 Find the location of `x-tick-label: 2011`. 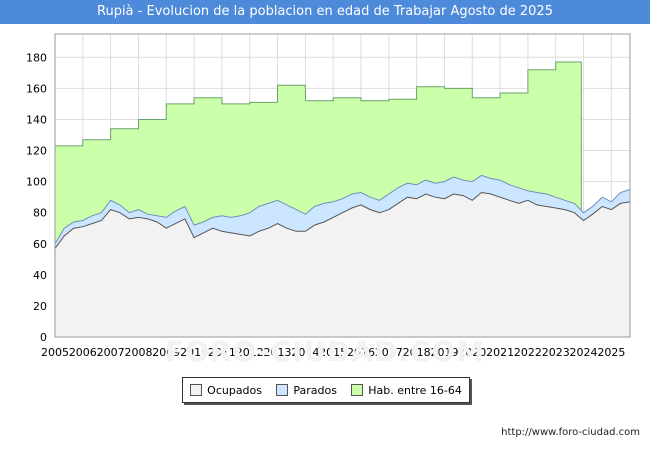

x-tick-label: 2011 is located at coordinates (222, 352).